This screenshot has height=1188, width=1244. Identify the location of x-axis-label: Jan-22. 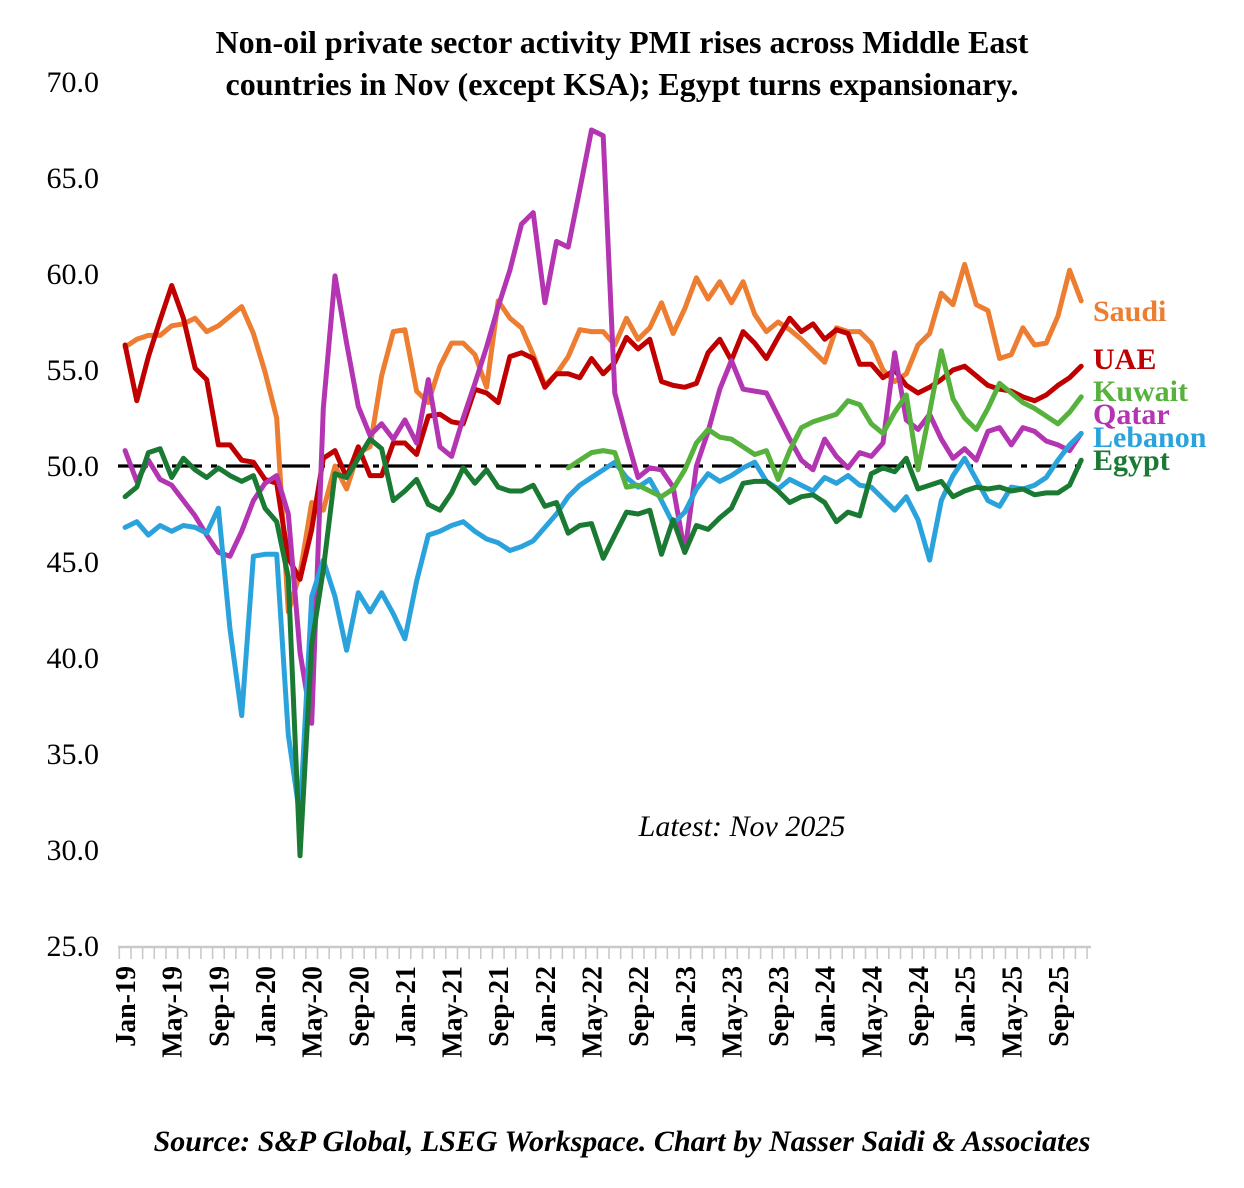
(546, 1006).